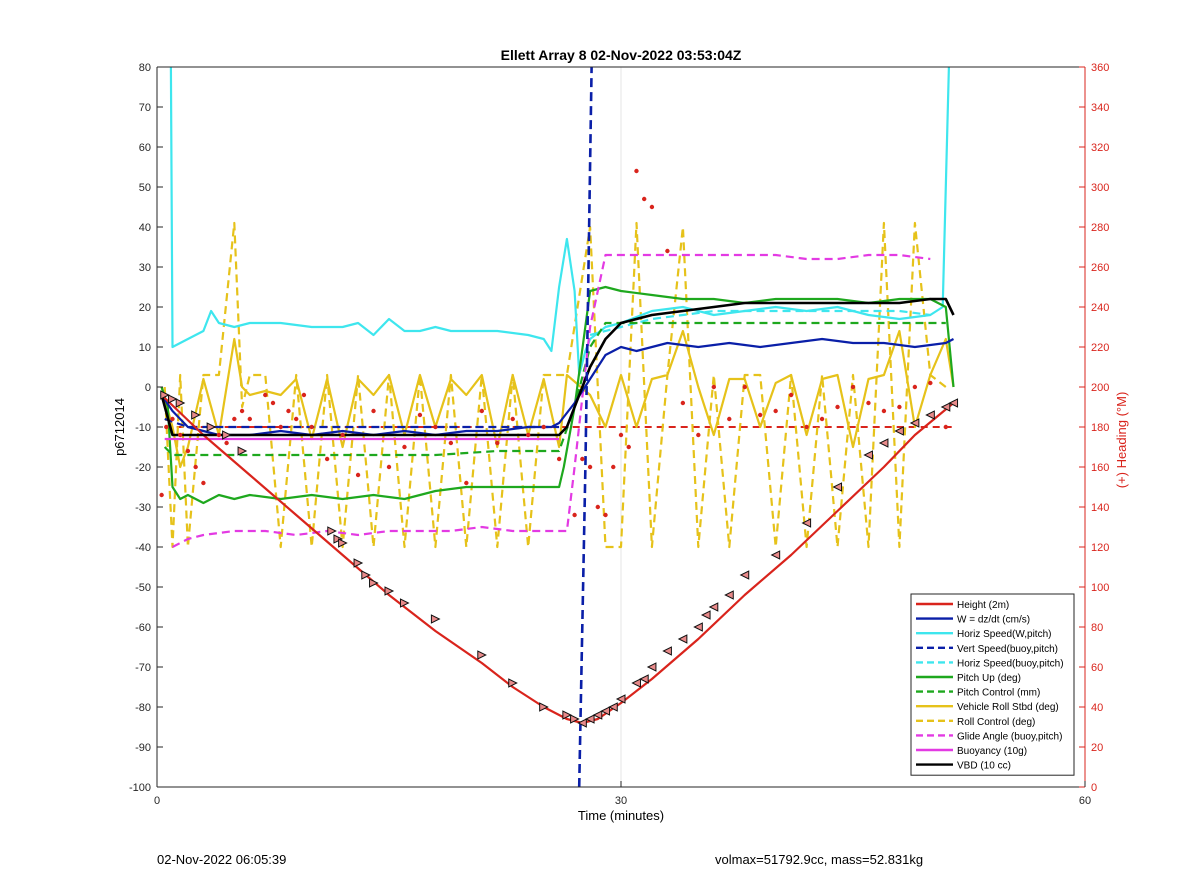 This screenshot has height=885, width=1200. What do you see at coordinates (143, 748) in the screenshot?
I see `y-tick-label: -90` at bounding box center [143, 748].